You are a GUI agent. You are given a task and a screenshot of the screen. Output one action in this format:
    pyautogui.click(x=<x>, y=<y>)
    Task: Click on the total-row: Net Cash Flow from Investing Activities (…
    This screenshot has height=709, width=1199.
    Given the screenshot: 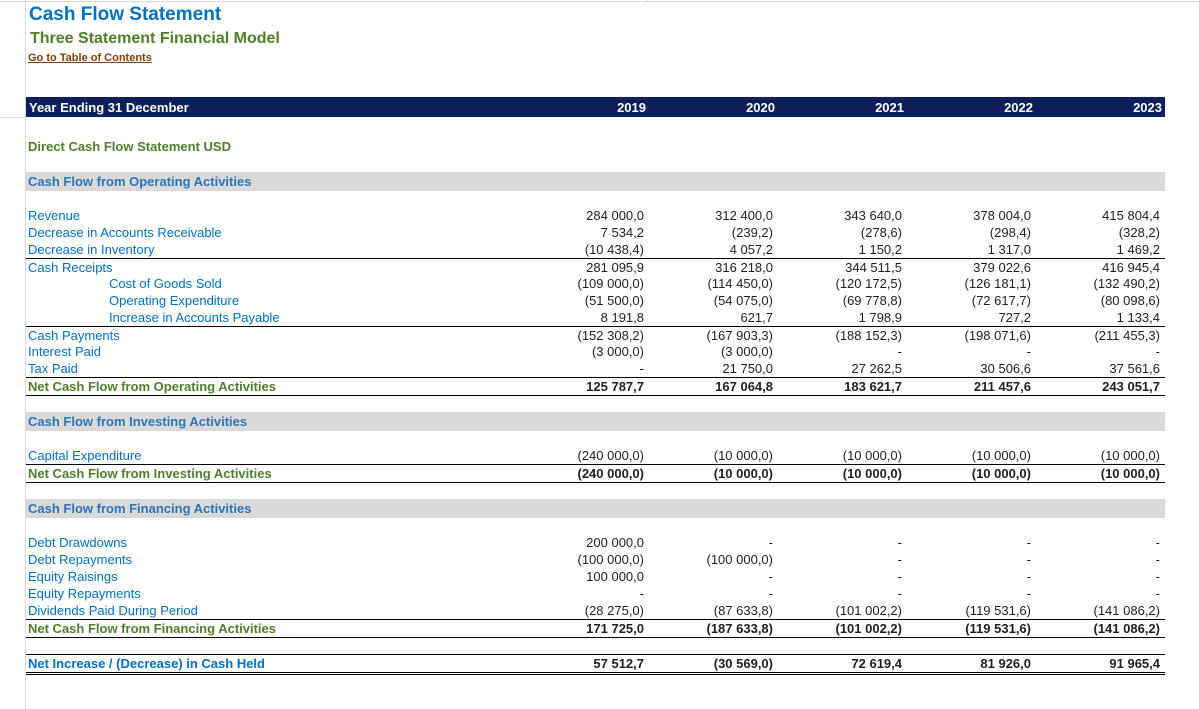 What is the action you would take?
    pyautogui.click(x=595, y=473)
    